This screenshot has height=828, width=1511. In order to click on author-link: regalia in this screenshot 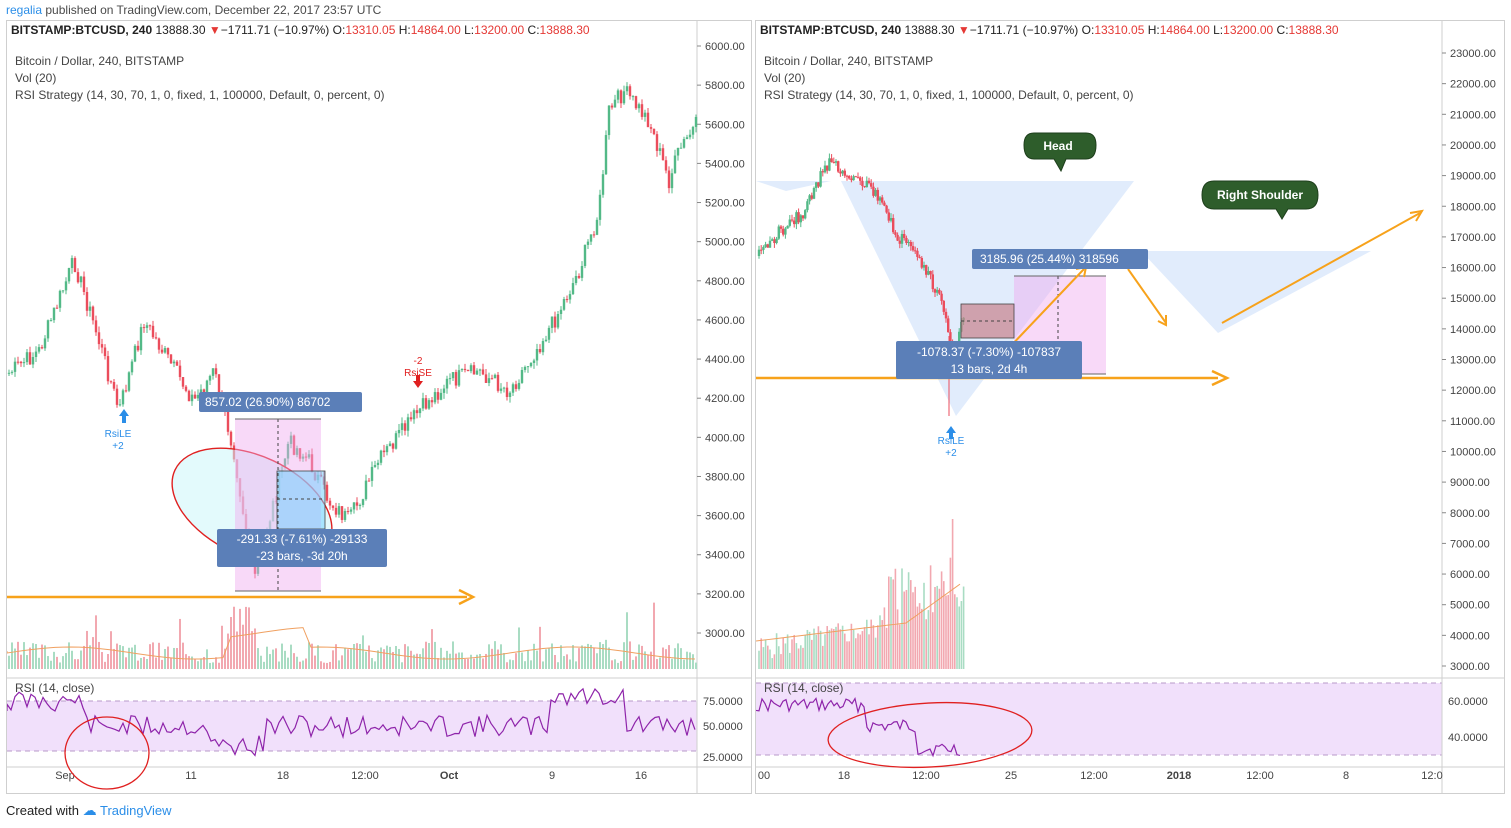, I will do `click(24, 10)`.